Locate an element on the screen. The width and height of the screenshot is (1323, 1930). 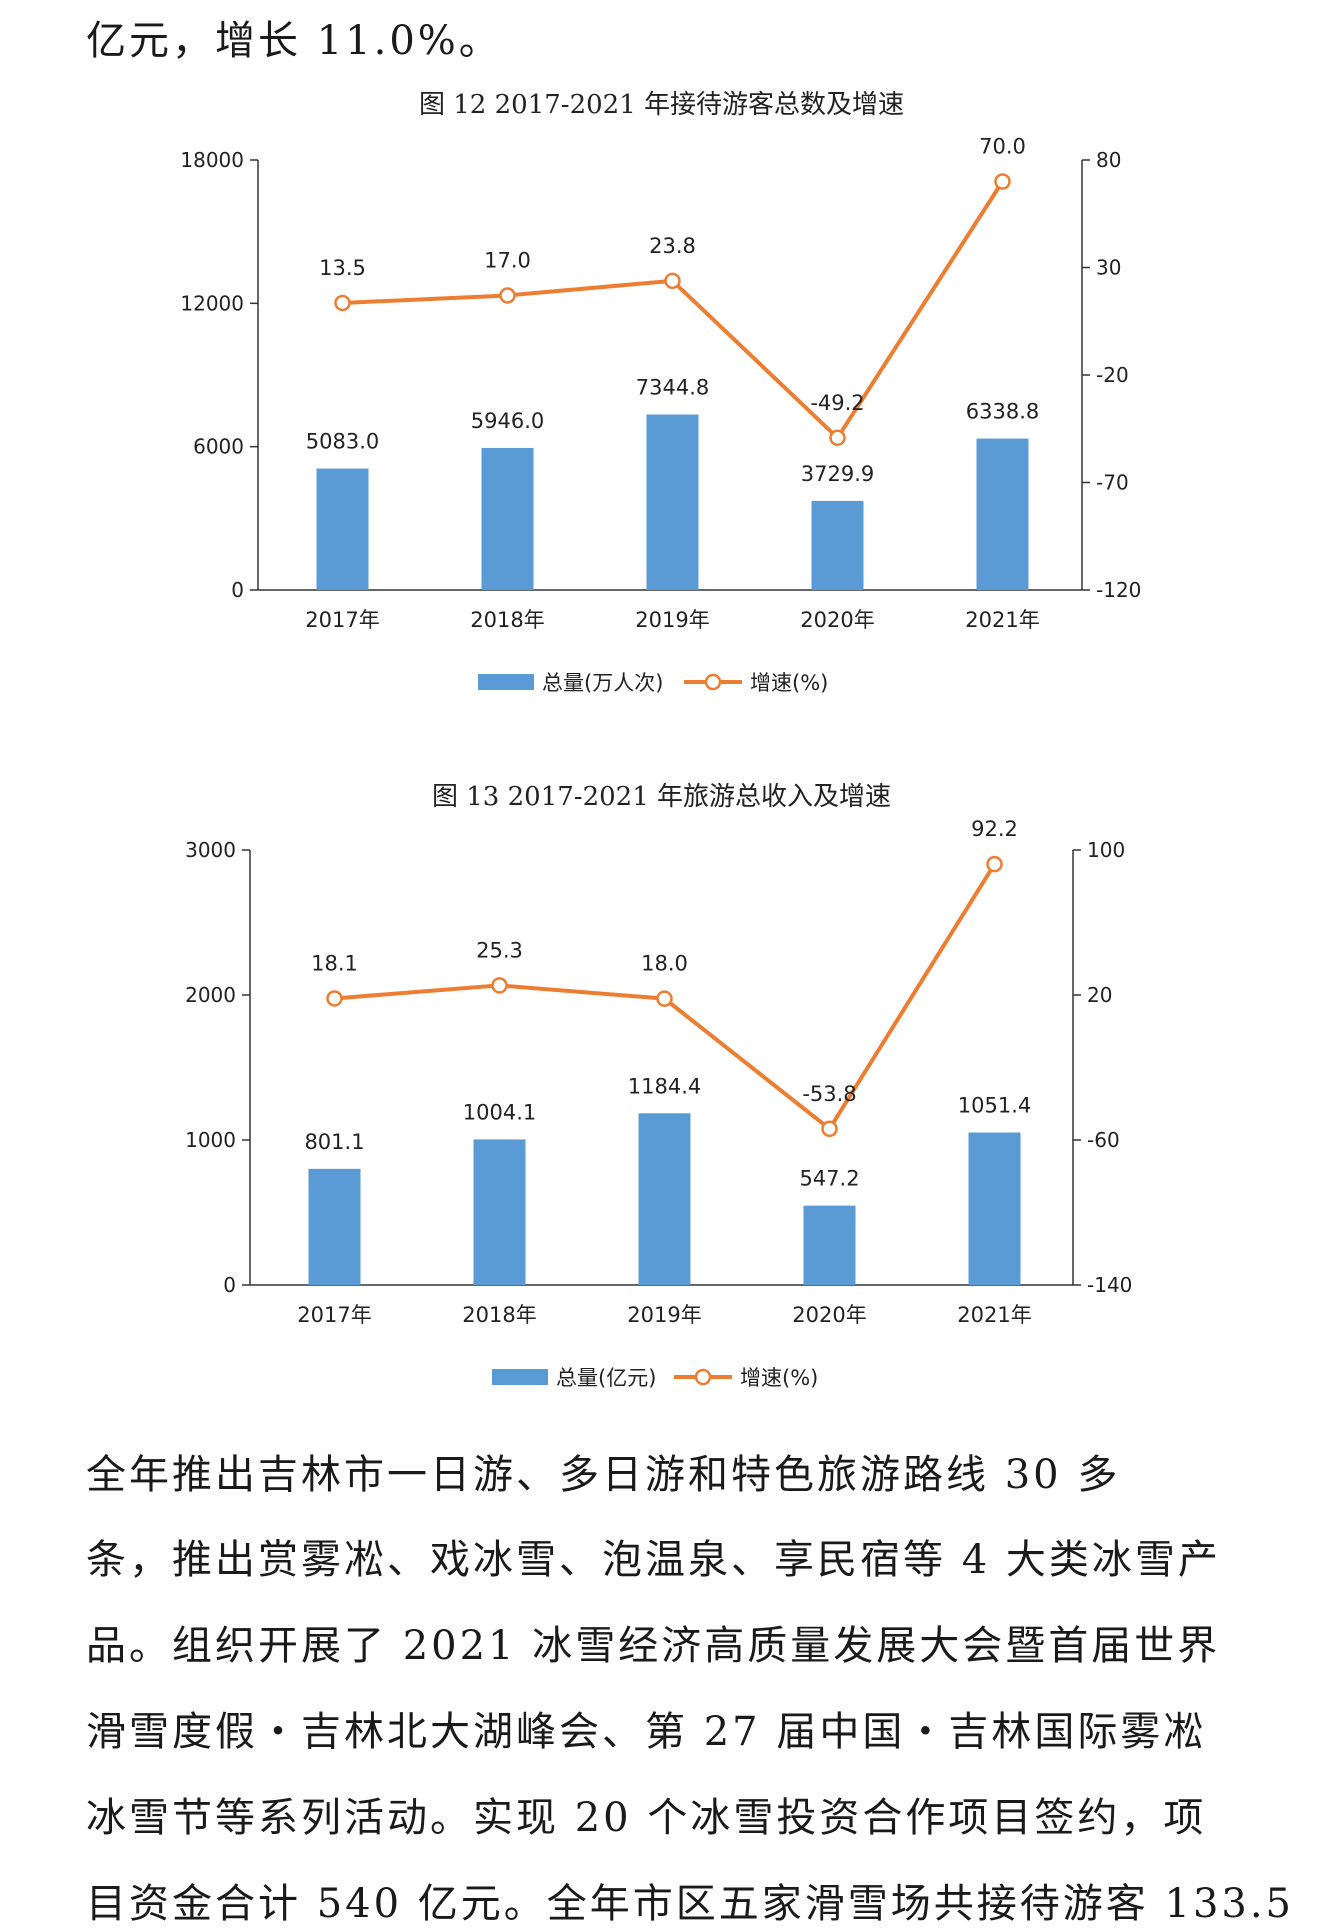
right-axis-tick-label: -60 is located at coordinates (1103, 1140).